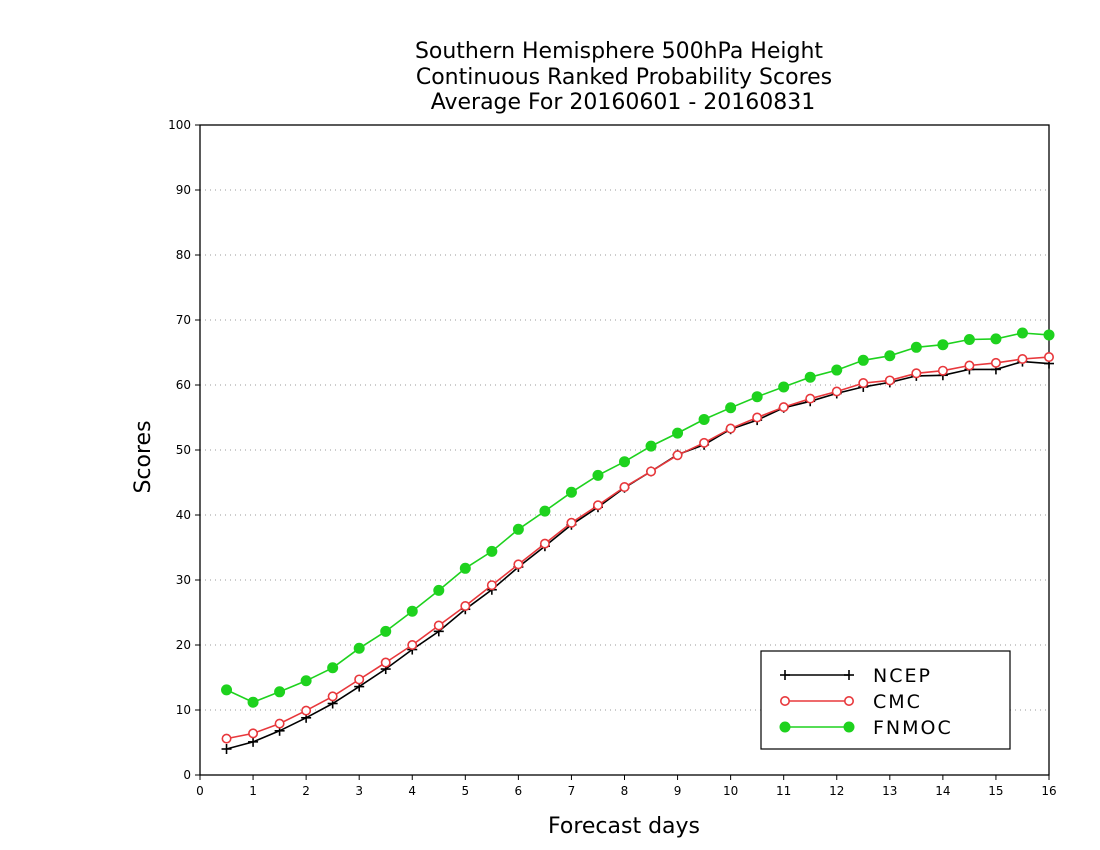  Describe the element at coordinates (855, 676) in the screenshot. I see `legend-entry-ncep: NCEP` at that location.